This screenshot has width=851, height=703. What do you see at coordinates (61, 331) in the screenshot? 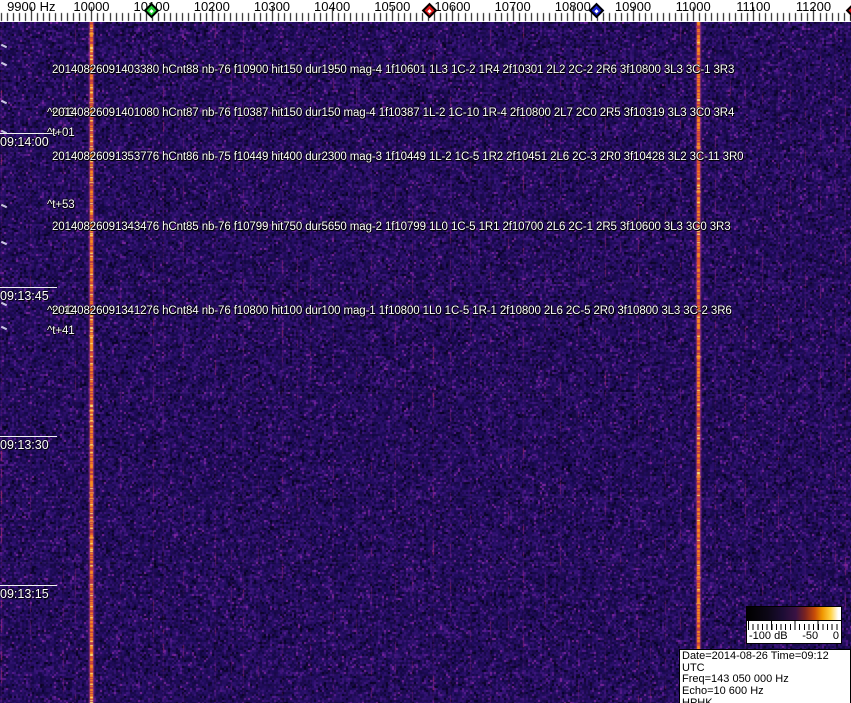
I see `time-offset-mark: ^t+41` at bounding box center [61, 331].